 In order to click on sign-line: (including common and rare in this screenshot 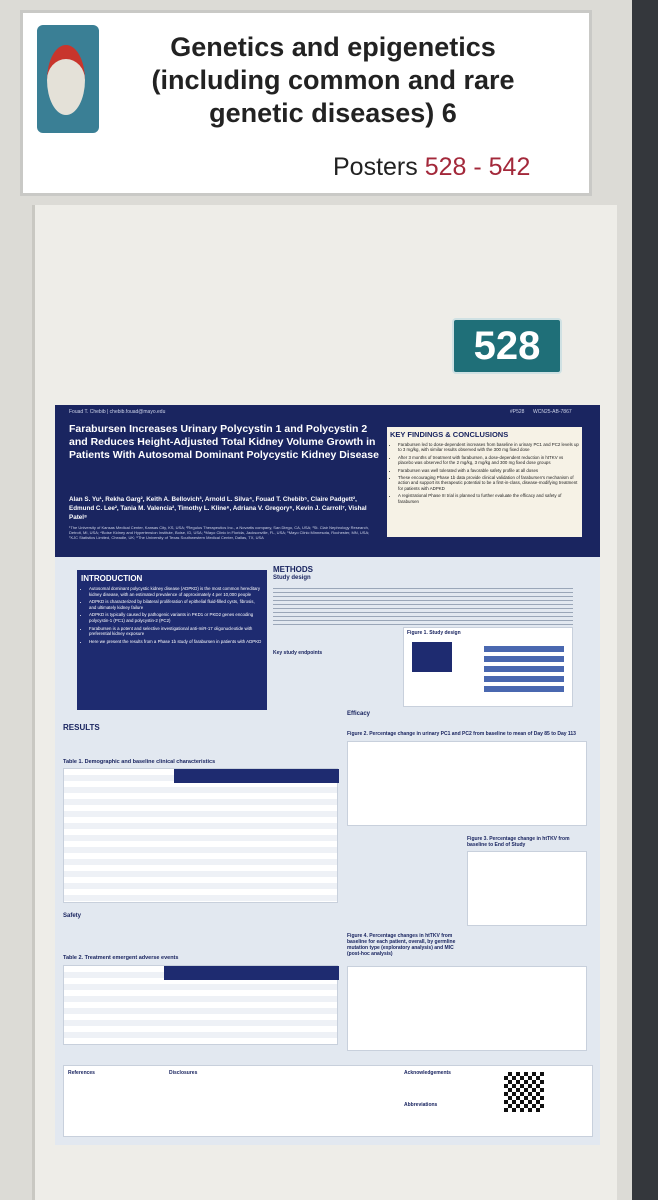, I will do `click(333, 80)`.